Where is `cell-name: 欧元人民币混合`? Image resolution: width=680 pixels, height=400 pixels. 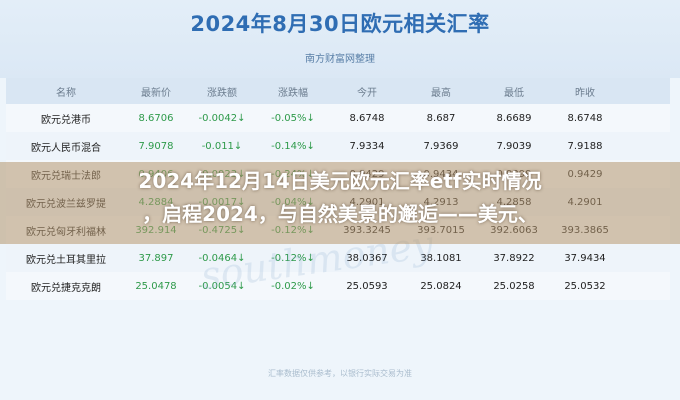
cell-name: 欧元人民币混合 is located at coordinates (66, 148).